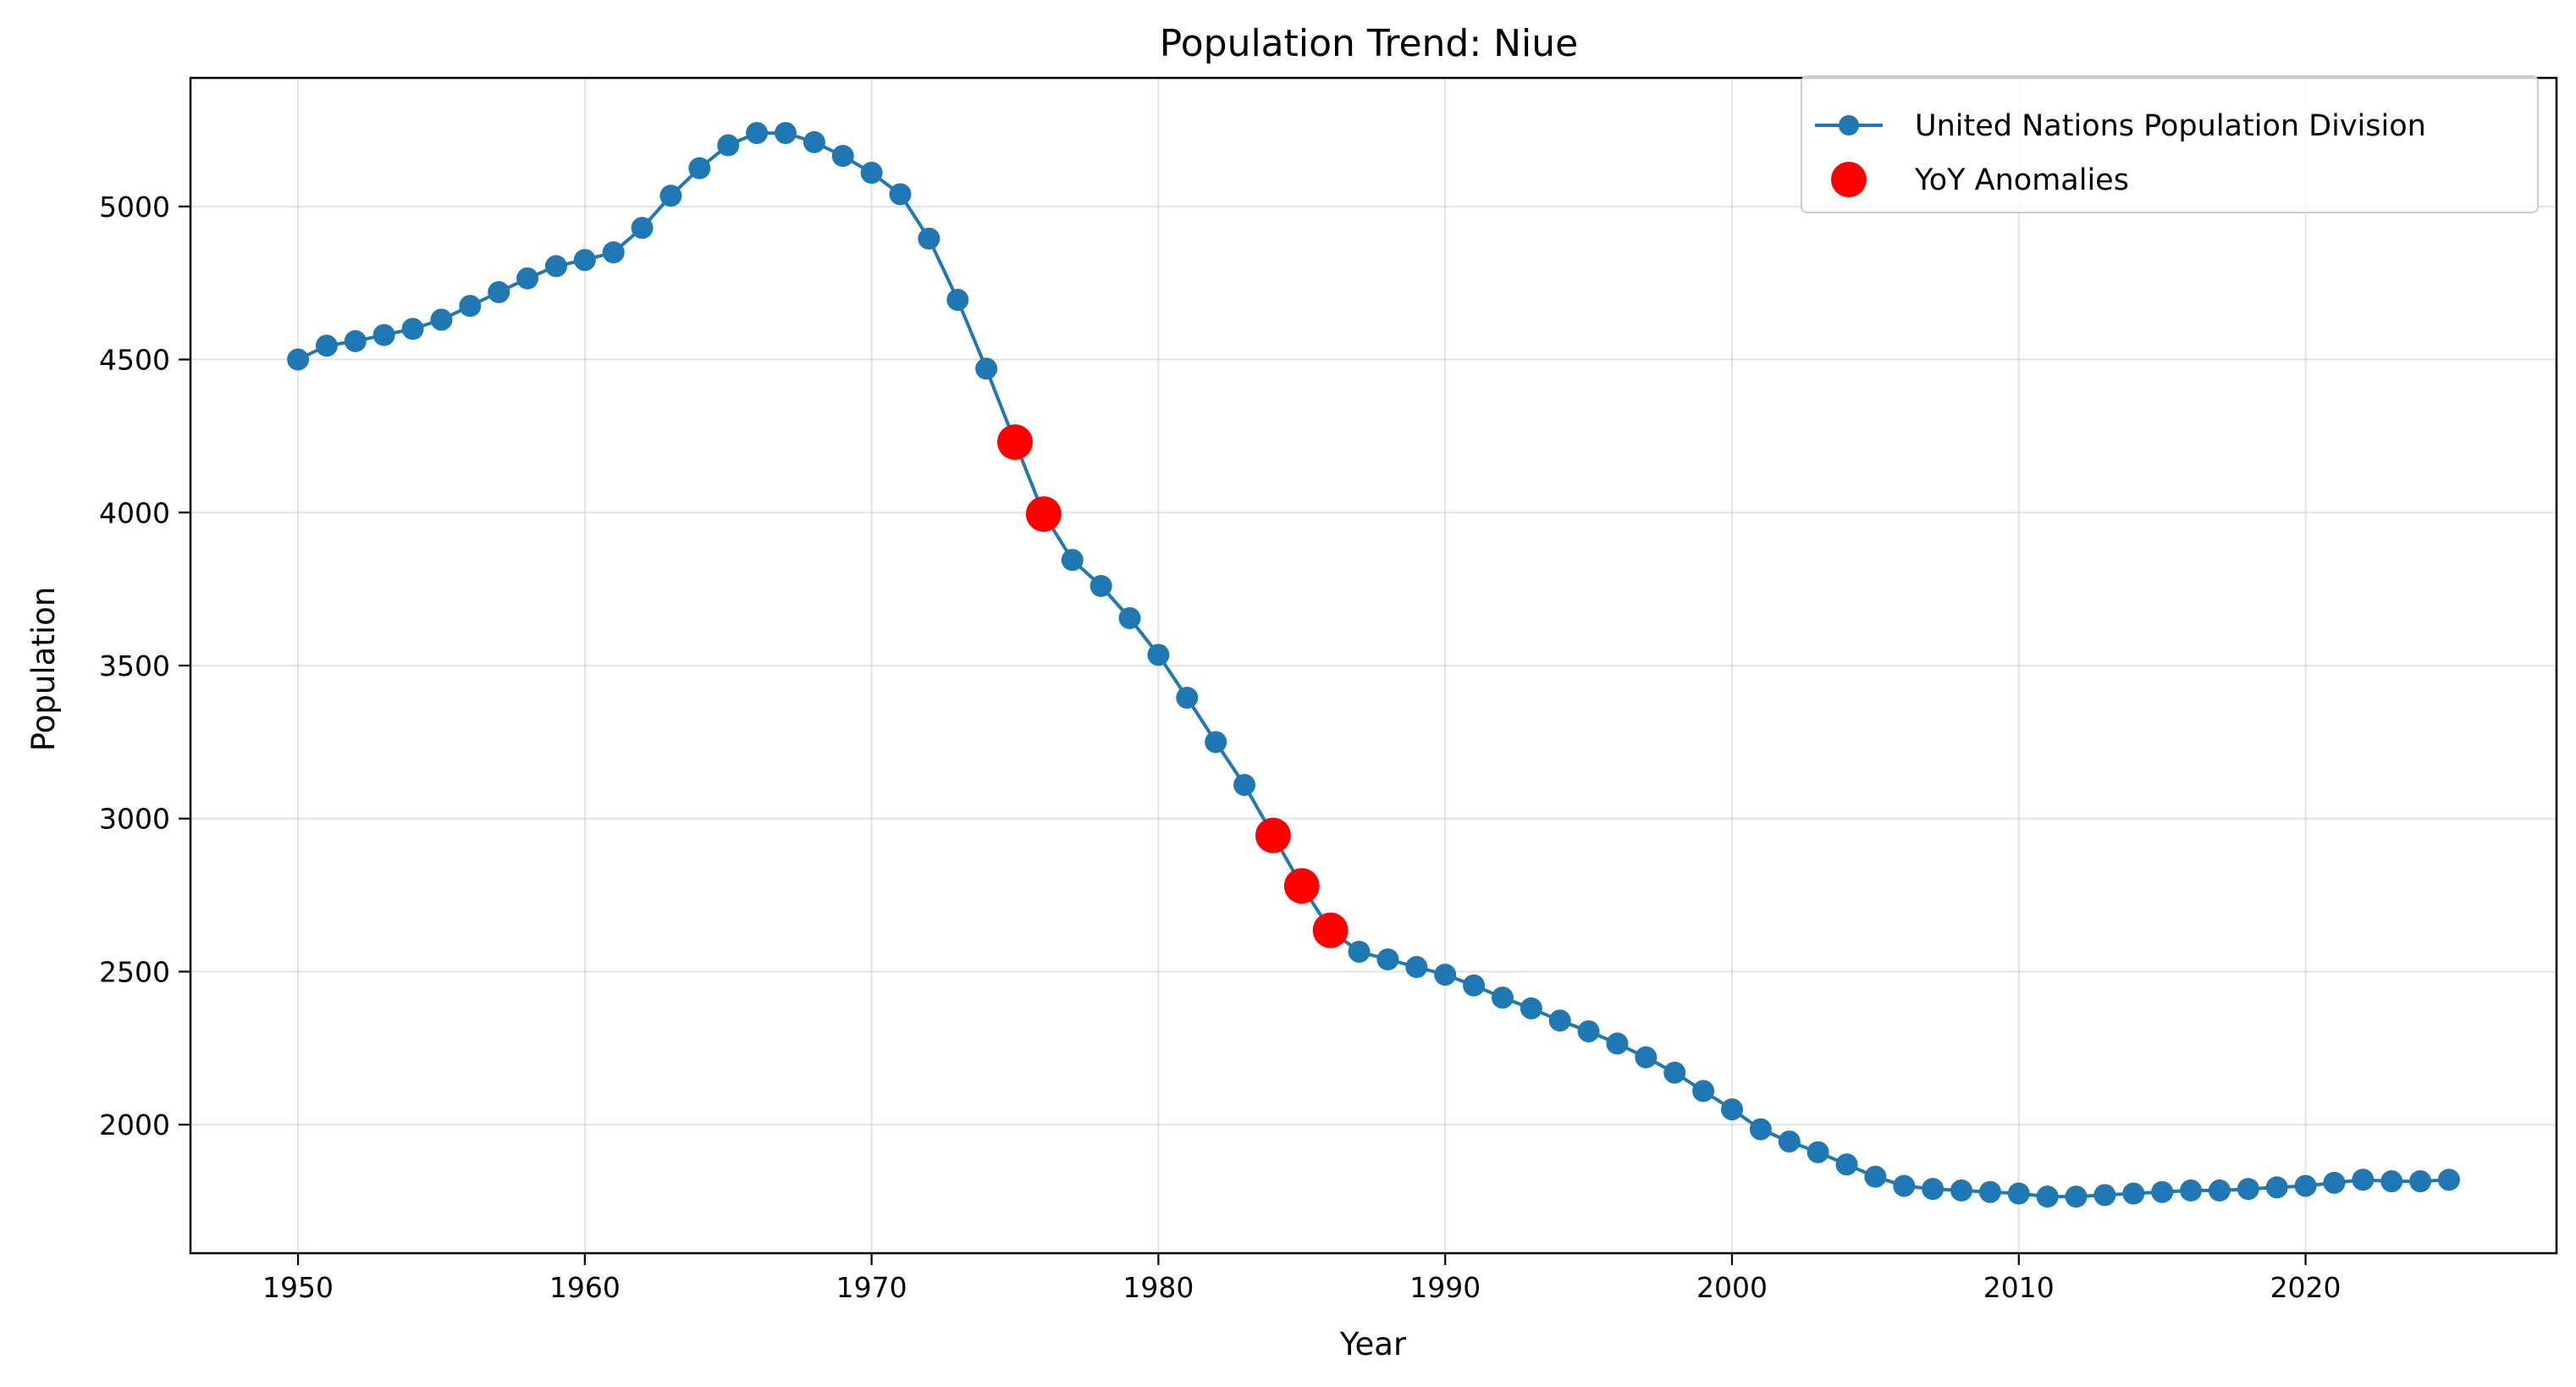 Image resolution: width=2576 pixels, height=1387 pixels. What do you see at coordinates (44, 669) in the screenshot?
I see `y-axis-title: Population` at bounding box center [44, 669].